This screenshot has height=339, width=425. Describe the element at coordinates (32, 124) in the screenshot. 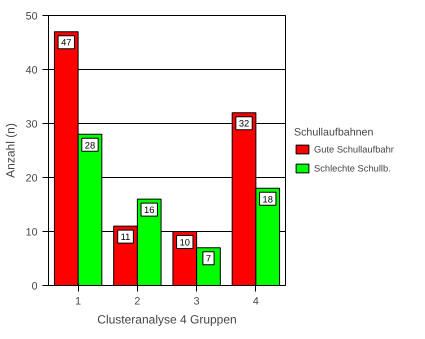

I see `y-tick-label: 30` at that location.